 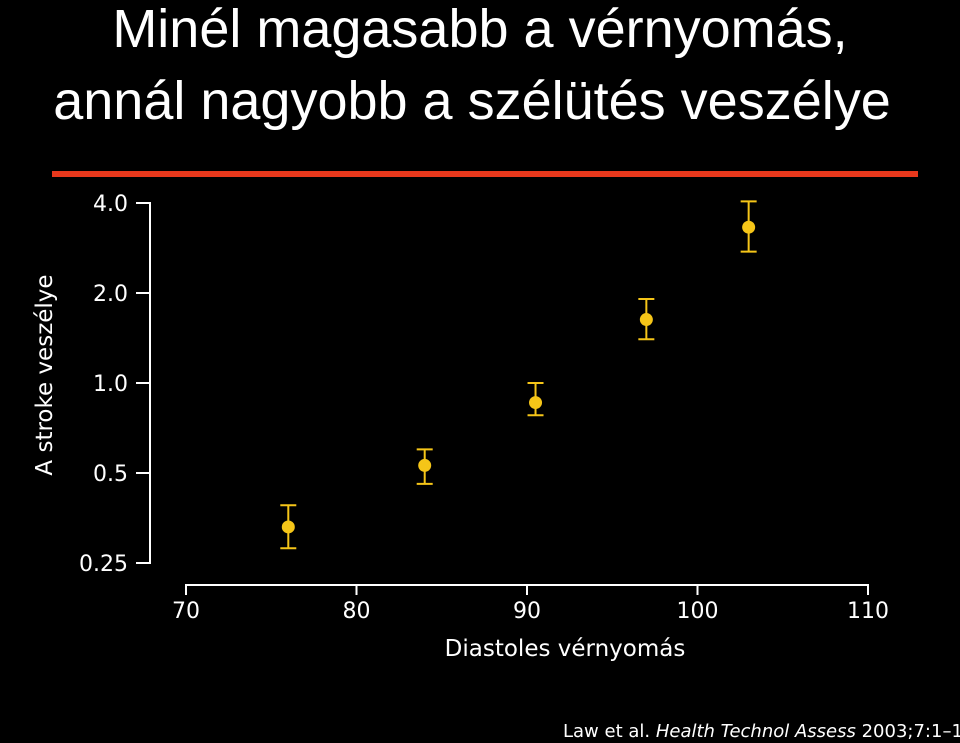 What do you see at coordinates (565, 649) in the screenshot?
I see `x-axis-title: Diastoles vérnyomás` at bounding box center [565, 649].